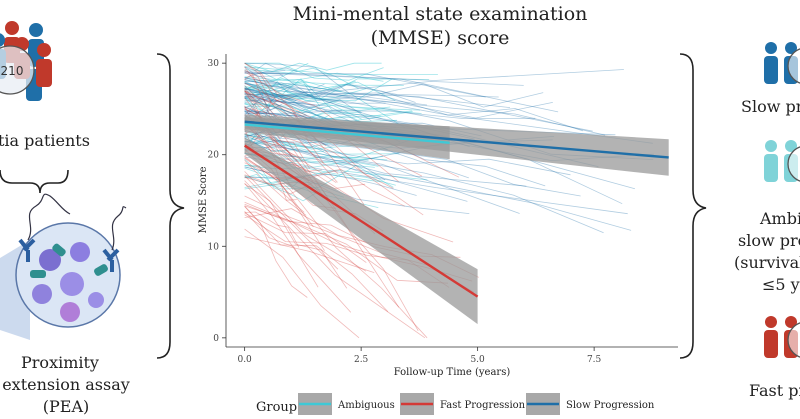 The height and width of the screenshot is (419, 800). I want to click on legend-label-ambiguous: Ambiguous, so click(366, 405).